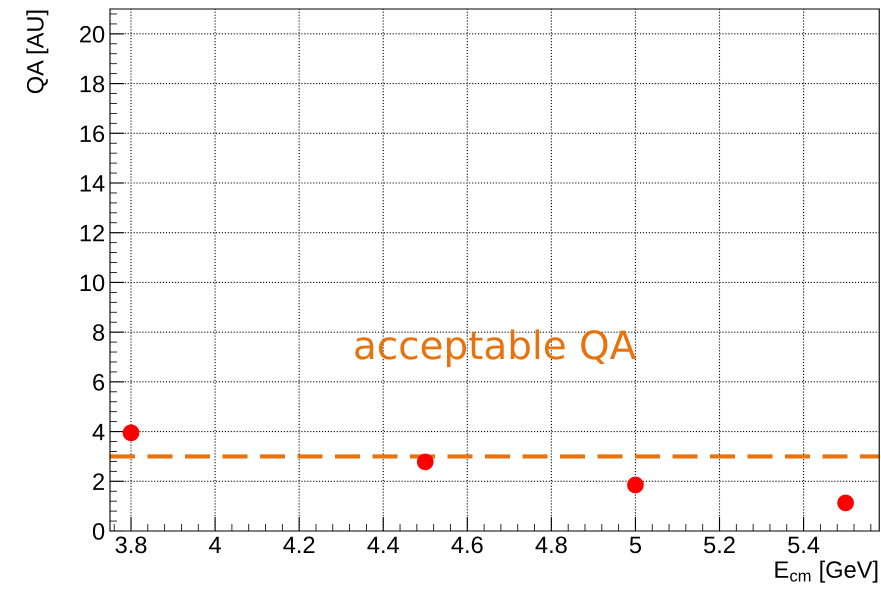  I want to click on x-tick-label: 5, so click(636, 545).